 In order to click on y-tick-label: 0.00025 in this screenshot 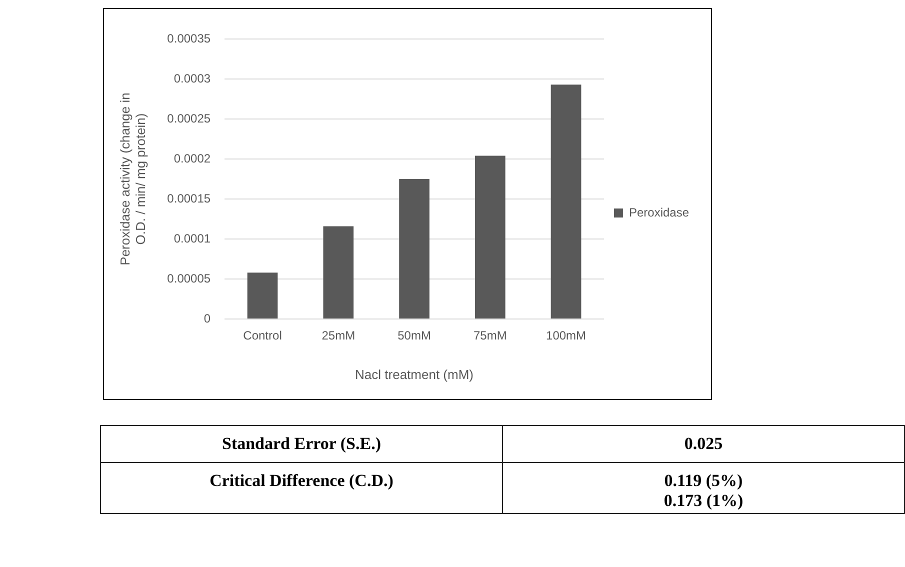, I will do `click(189, 118)`.